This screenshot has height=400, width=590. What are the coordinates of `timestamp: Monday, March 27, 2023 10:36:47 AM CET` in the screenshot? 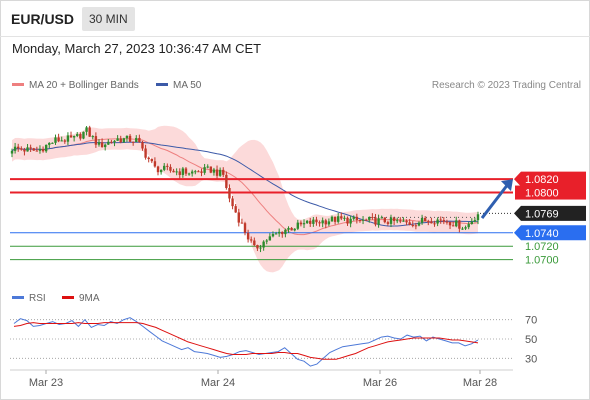 It's located at (137, 48).